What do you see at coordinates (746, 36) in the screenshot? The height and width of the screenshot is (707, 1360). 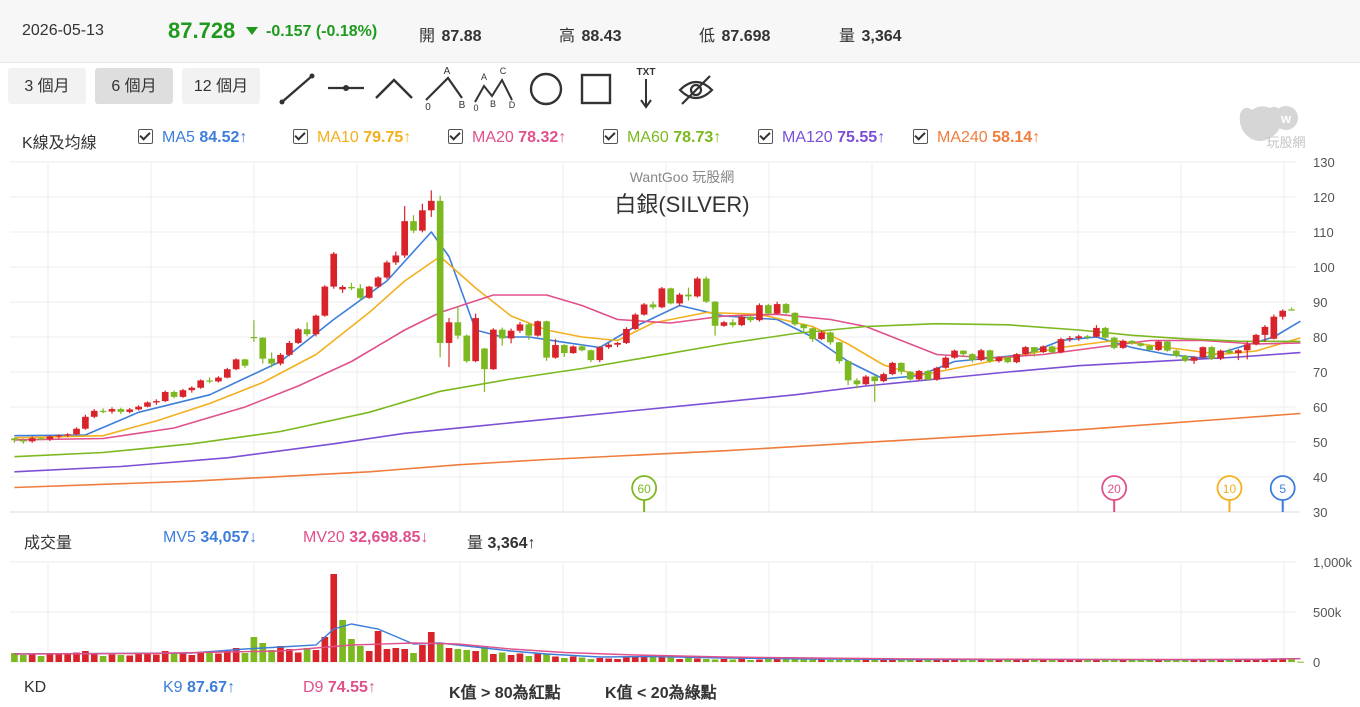 I see `low-value: 87.698` at bounding box center [746, 36].